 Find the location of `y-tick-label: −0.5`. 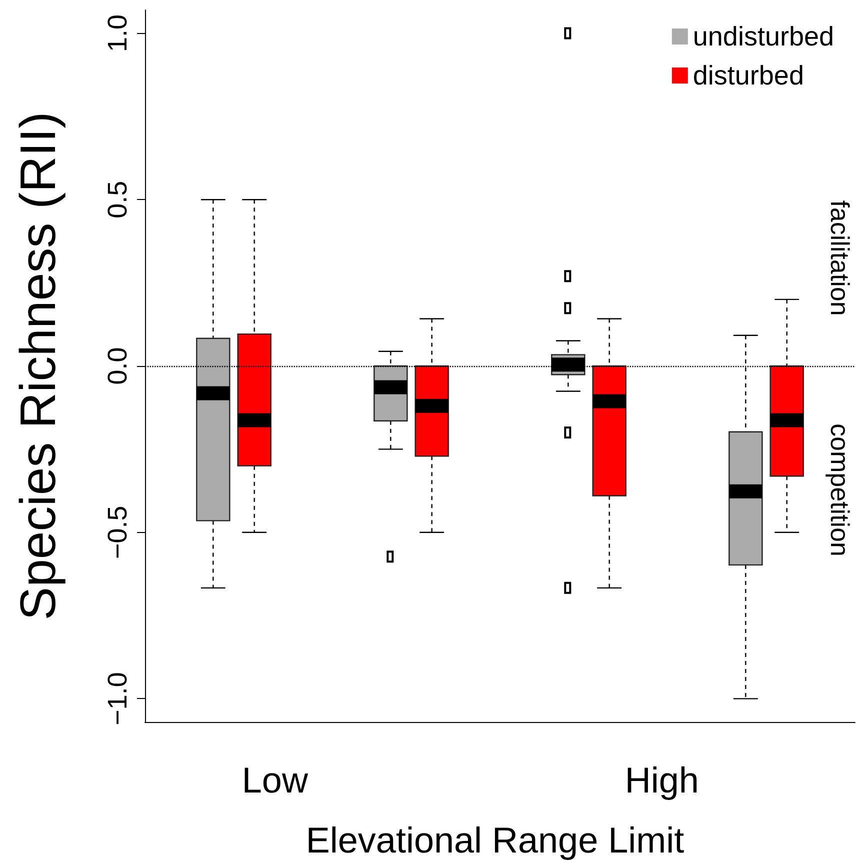

y-tick-label: −0.5 is located at coordinates (117, 533).